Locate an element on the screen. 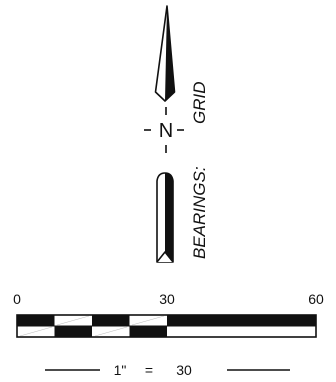  scale-ratio: 1" = 30 is located at coordinates (167, 370).